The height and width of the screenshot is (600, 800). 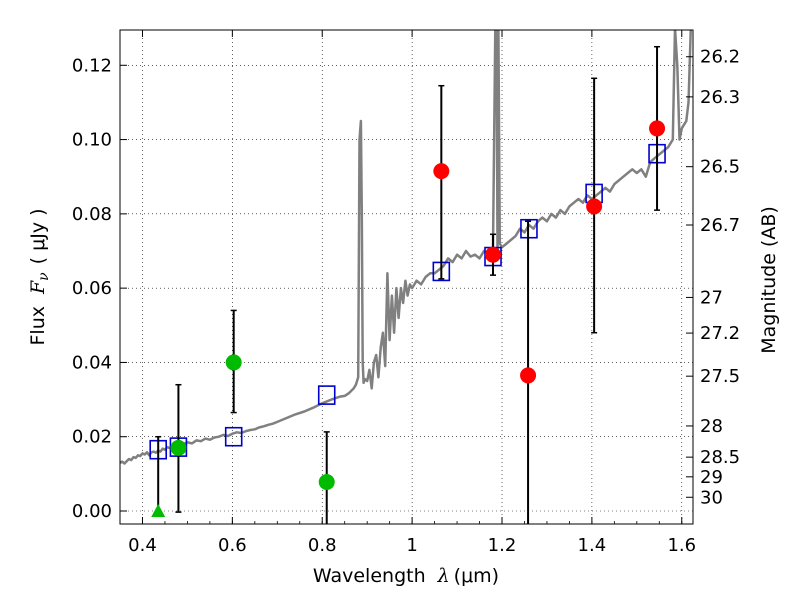 What do you see at coordinates (502, 545) in the screenshot?
I see `x-tick-label: 1.2` at bounding box center [502, 545].